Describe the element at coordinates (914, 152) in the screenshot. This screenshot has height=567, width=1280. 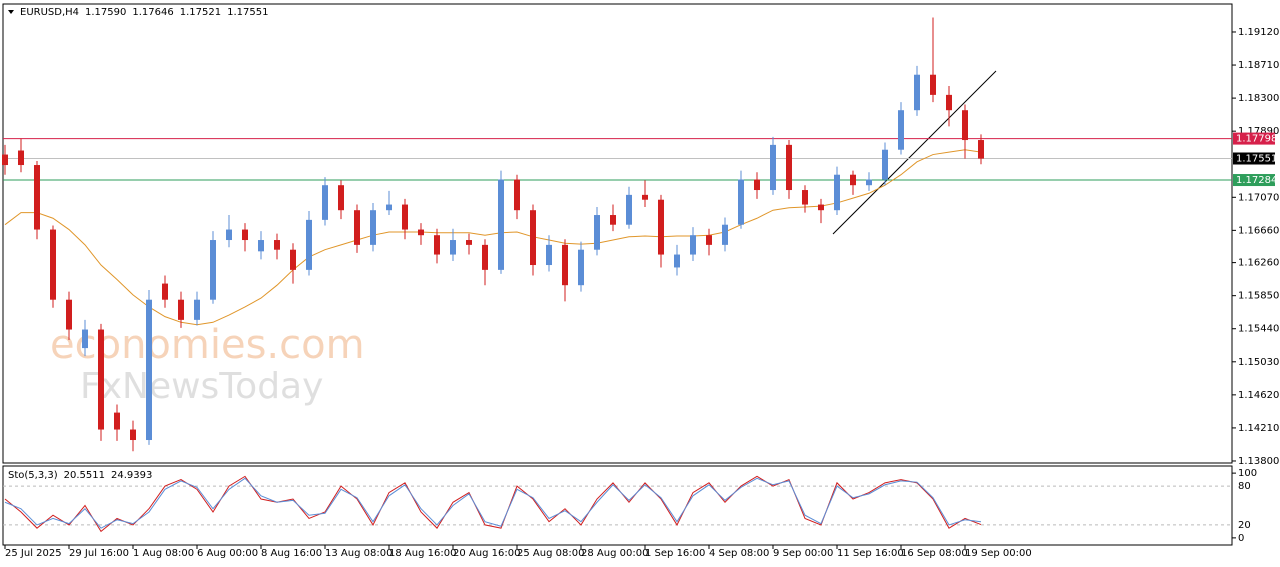
I see `trend-line` at that location.